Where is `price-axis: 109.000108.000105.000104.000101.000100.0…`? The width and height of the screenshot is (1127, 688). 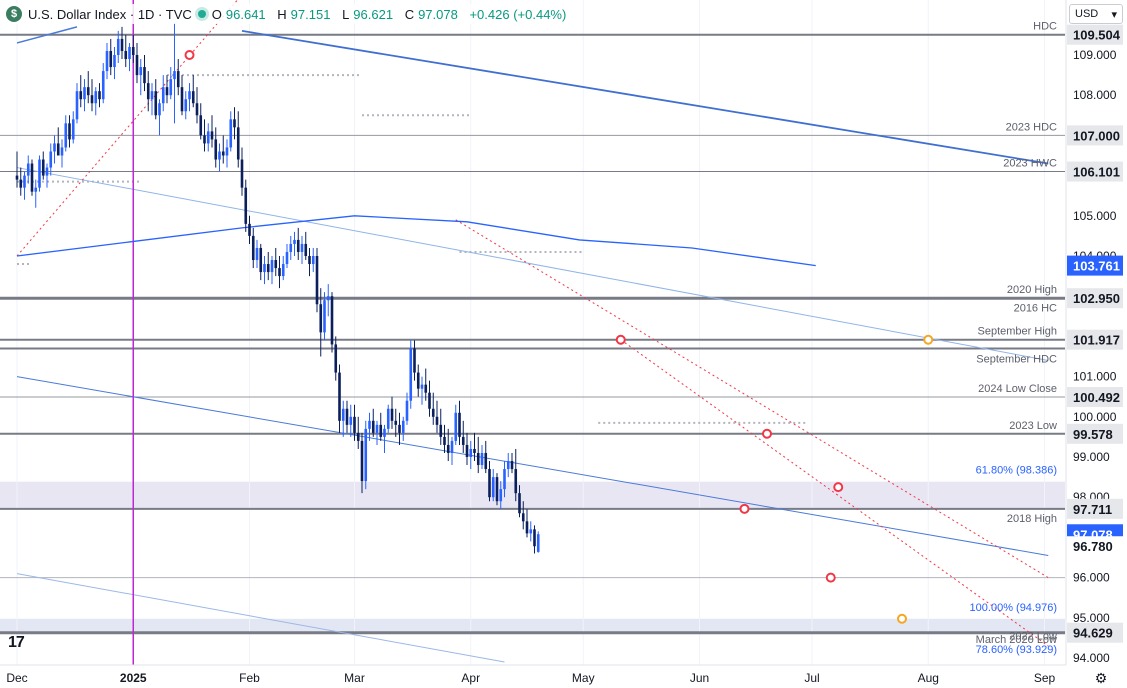 price-axis: 109.000108.000105.000104.000101.000100.0… is located at coordinates (1096, 344).